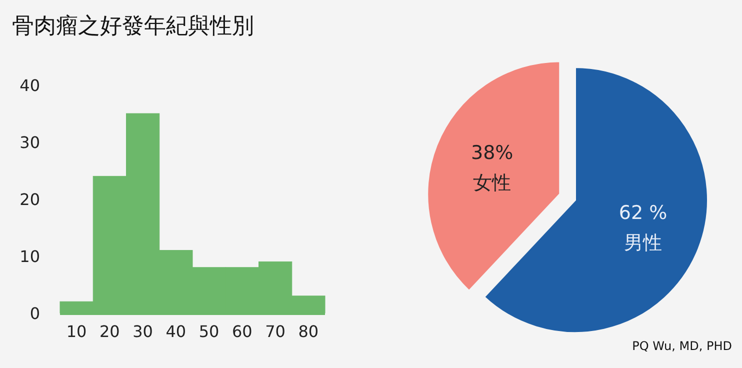  I want to click on x-tick-label: 60, so click(242, 331).